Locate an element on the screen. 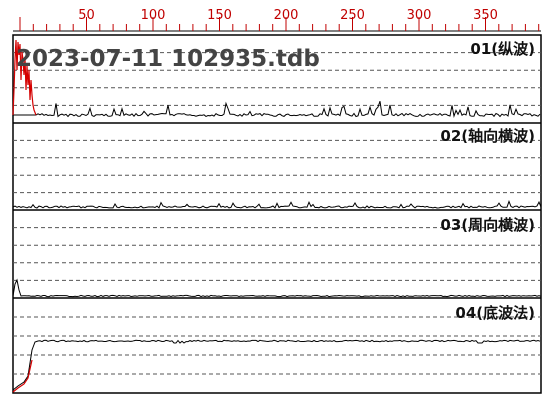 This screenshot has width=545, height=396. channel-label-02: 02(轴向横波) is located at coordinates (487, 136).